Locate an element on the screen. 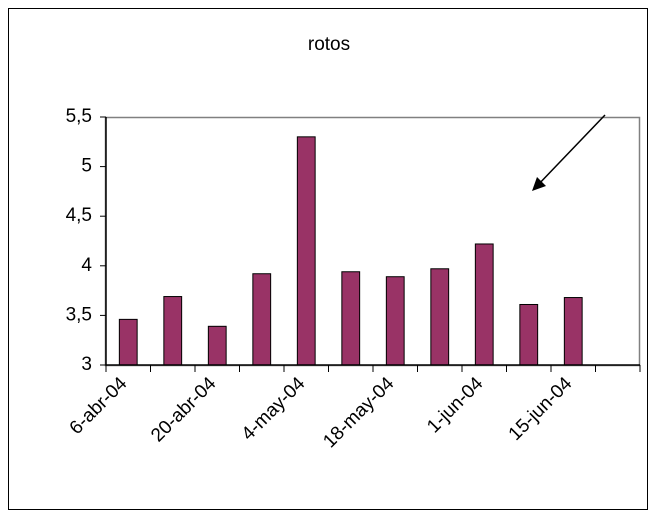 This screenshot has width=656, height=520. y-tick-label: 4 is located at coordinates (86, 265).